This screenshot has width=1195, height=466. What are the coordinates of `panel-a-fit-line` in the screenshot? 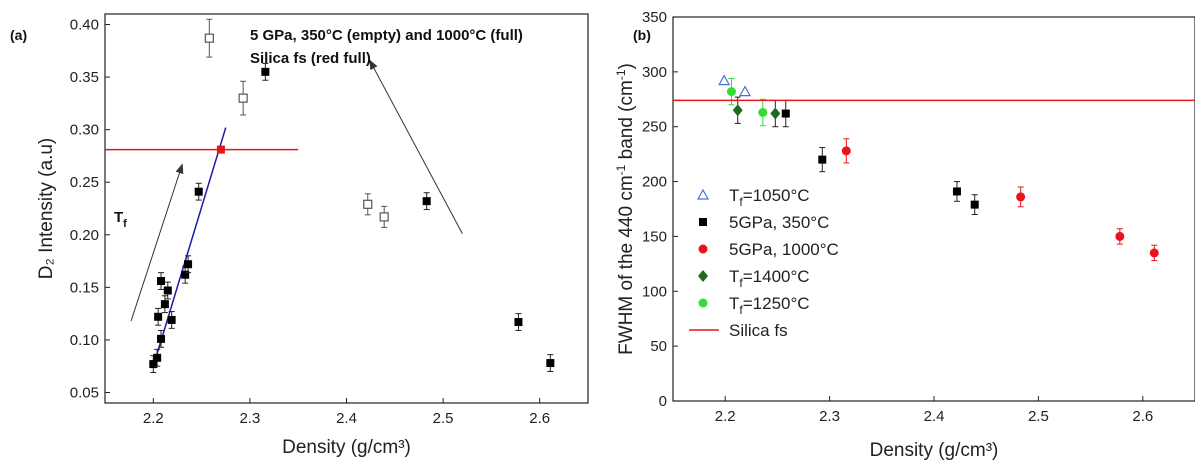 It's located at (189, 247).